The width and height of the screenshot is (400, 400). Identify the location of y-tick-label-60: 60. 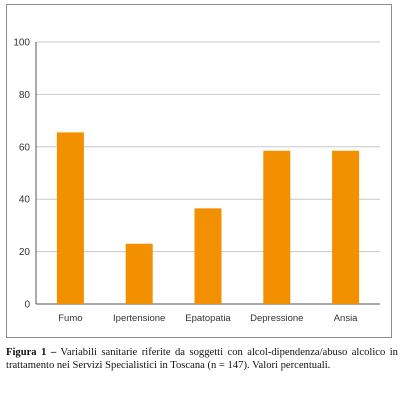
(25, 147).